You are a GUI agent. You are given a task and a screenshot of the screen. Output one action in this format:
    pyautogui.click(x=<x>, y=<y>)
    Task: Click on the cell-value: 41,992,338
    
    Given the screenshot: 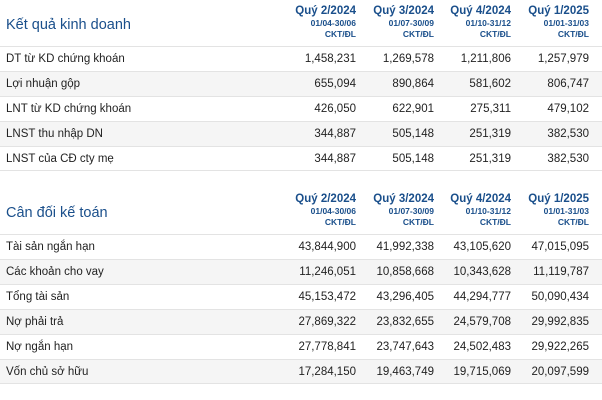 What is the action you would take?
    pyautogui.click(x=405, y=247)
    